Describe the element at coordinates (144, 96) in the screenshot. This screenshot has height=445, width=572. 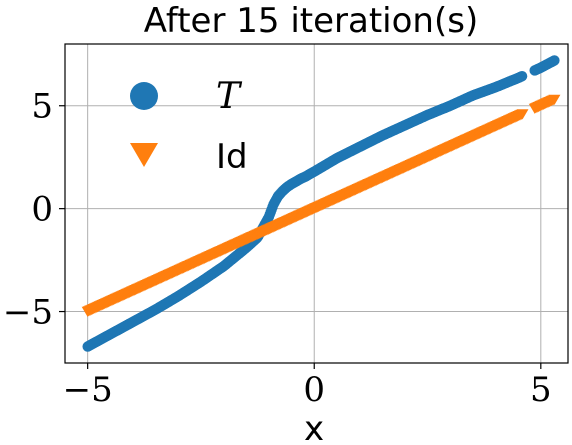
I see `legend-marker-t` at that location.